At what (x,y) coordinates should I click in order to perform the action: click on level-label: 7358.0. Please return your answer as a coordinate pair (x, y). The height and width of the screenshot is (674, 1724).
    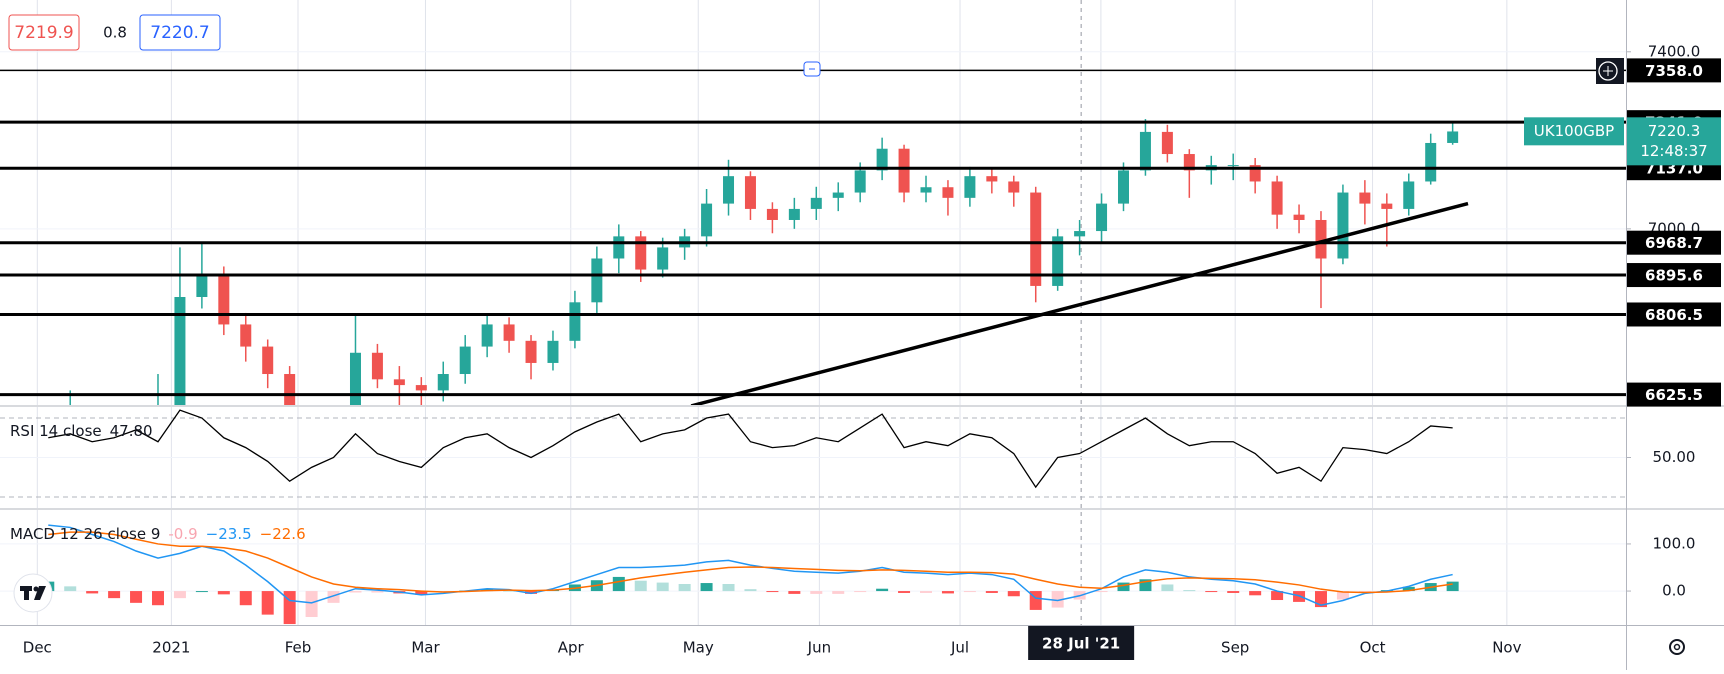
    Looking at the image, I should click on (1674, 71).